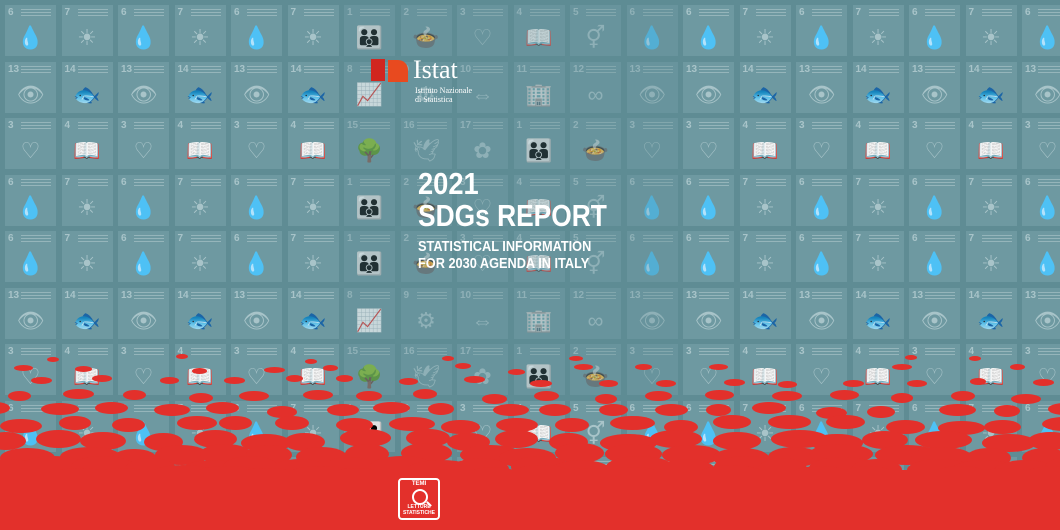 This screenshot has width=1060, height=530. Describe the element at coordinates (369, 94) in the screenshot. I see `sdg-tile-icon: 📈` at that location.